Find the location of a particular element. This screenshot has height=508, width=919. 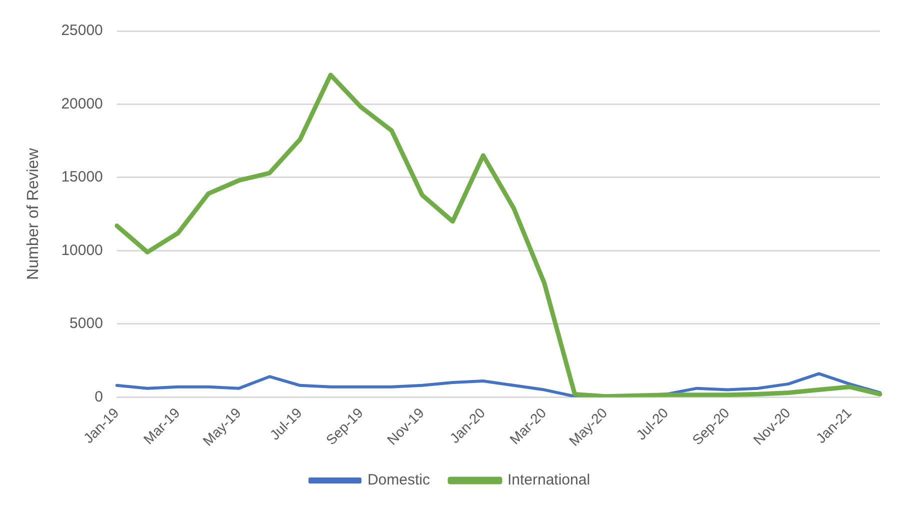

y-tick-label: 10000 is located at coordinates (82, 250).